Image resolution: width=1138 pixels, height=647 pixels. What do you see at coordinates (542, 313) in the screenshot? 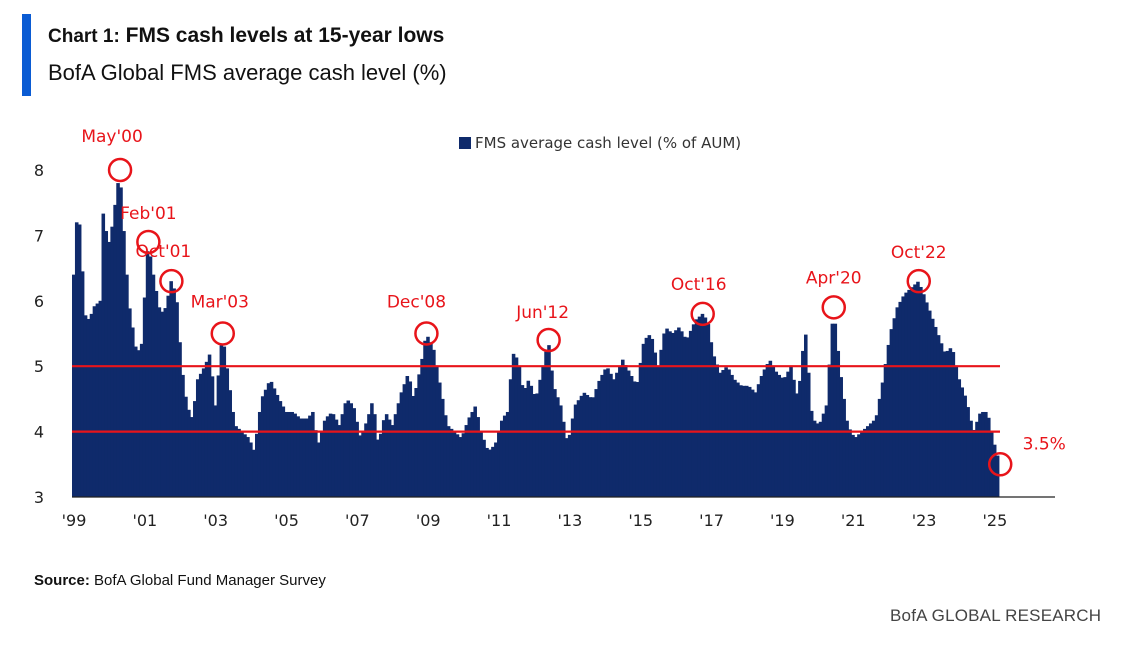
I see `annotation-label: Jun'12` at bounding box center [542, 313].